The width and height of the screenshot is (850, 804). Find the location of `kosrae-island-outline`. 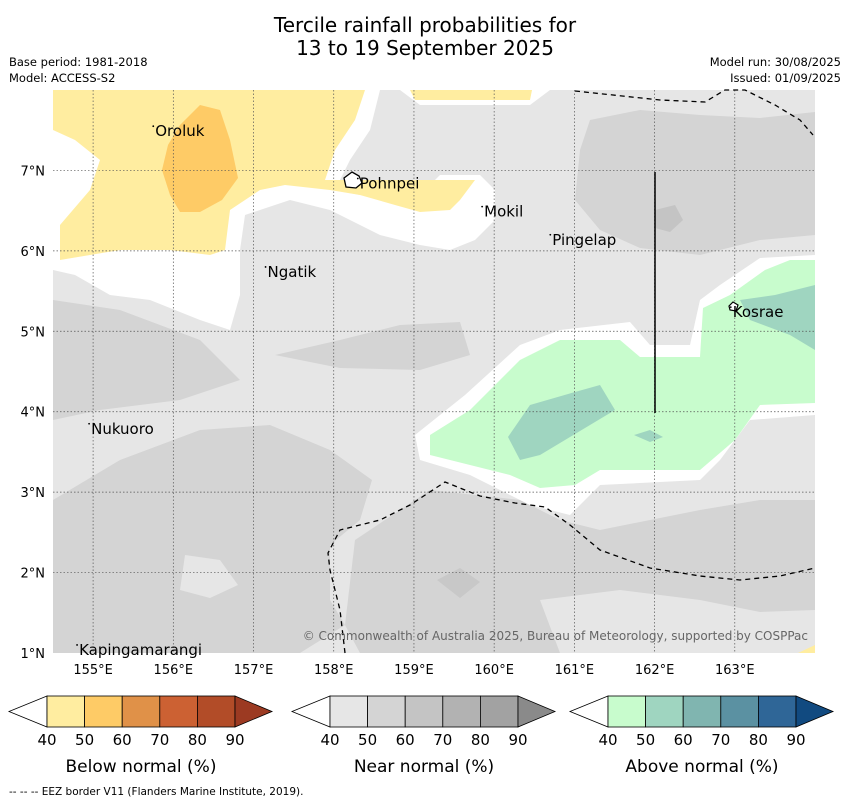

kosrae-island-outline is located at coordinates (733, 306).